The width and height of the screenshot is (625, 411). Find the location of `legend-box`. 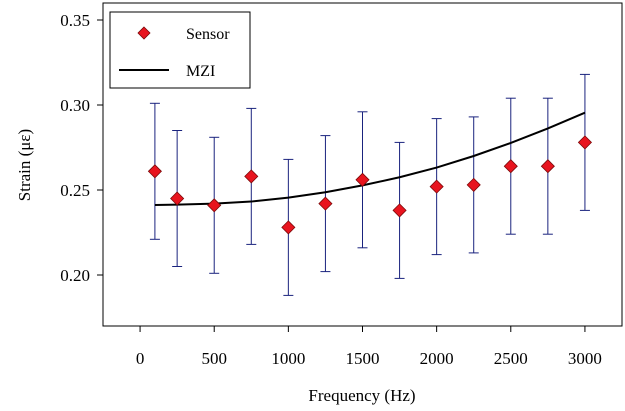

legend-box is located at coordinates (180, 50).